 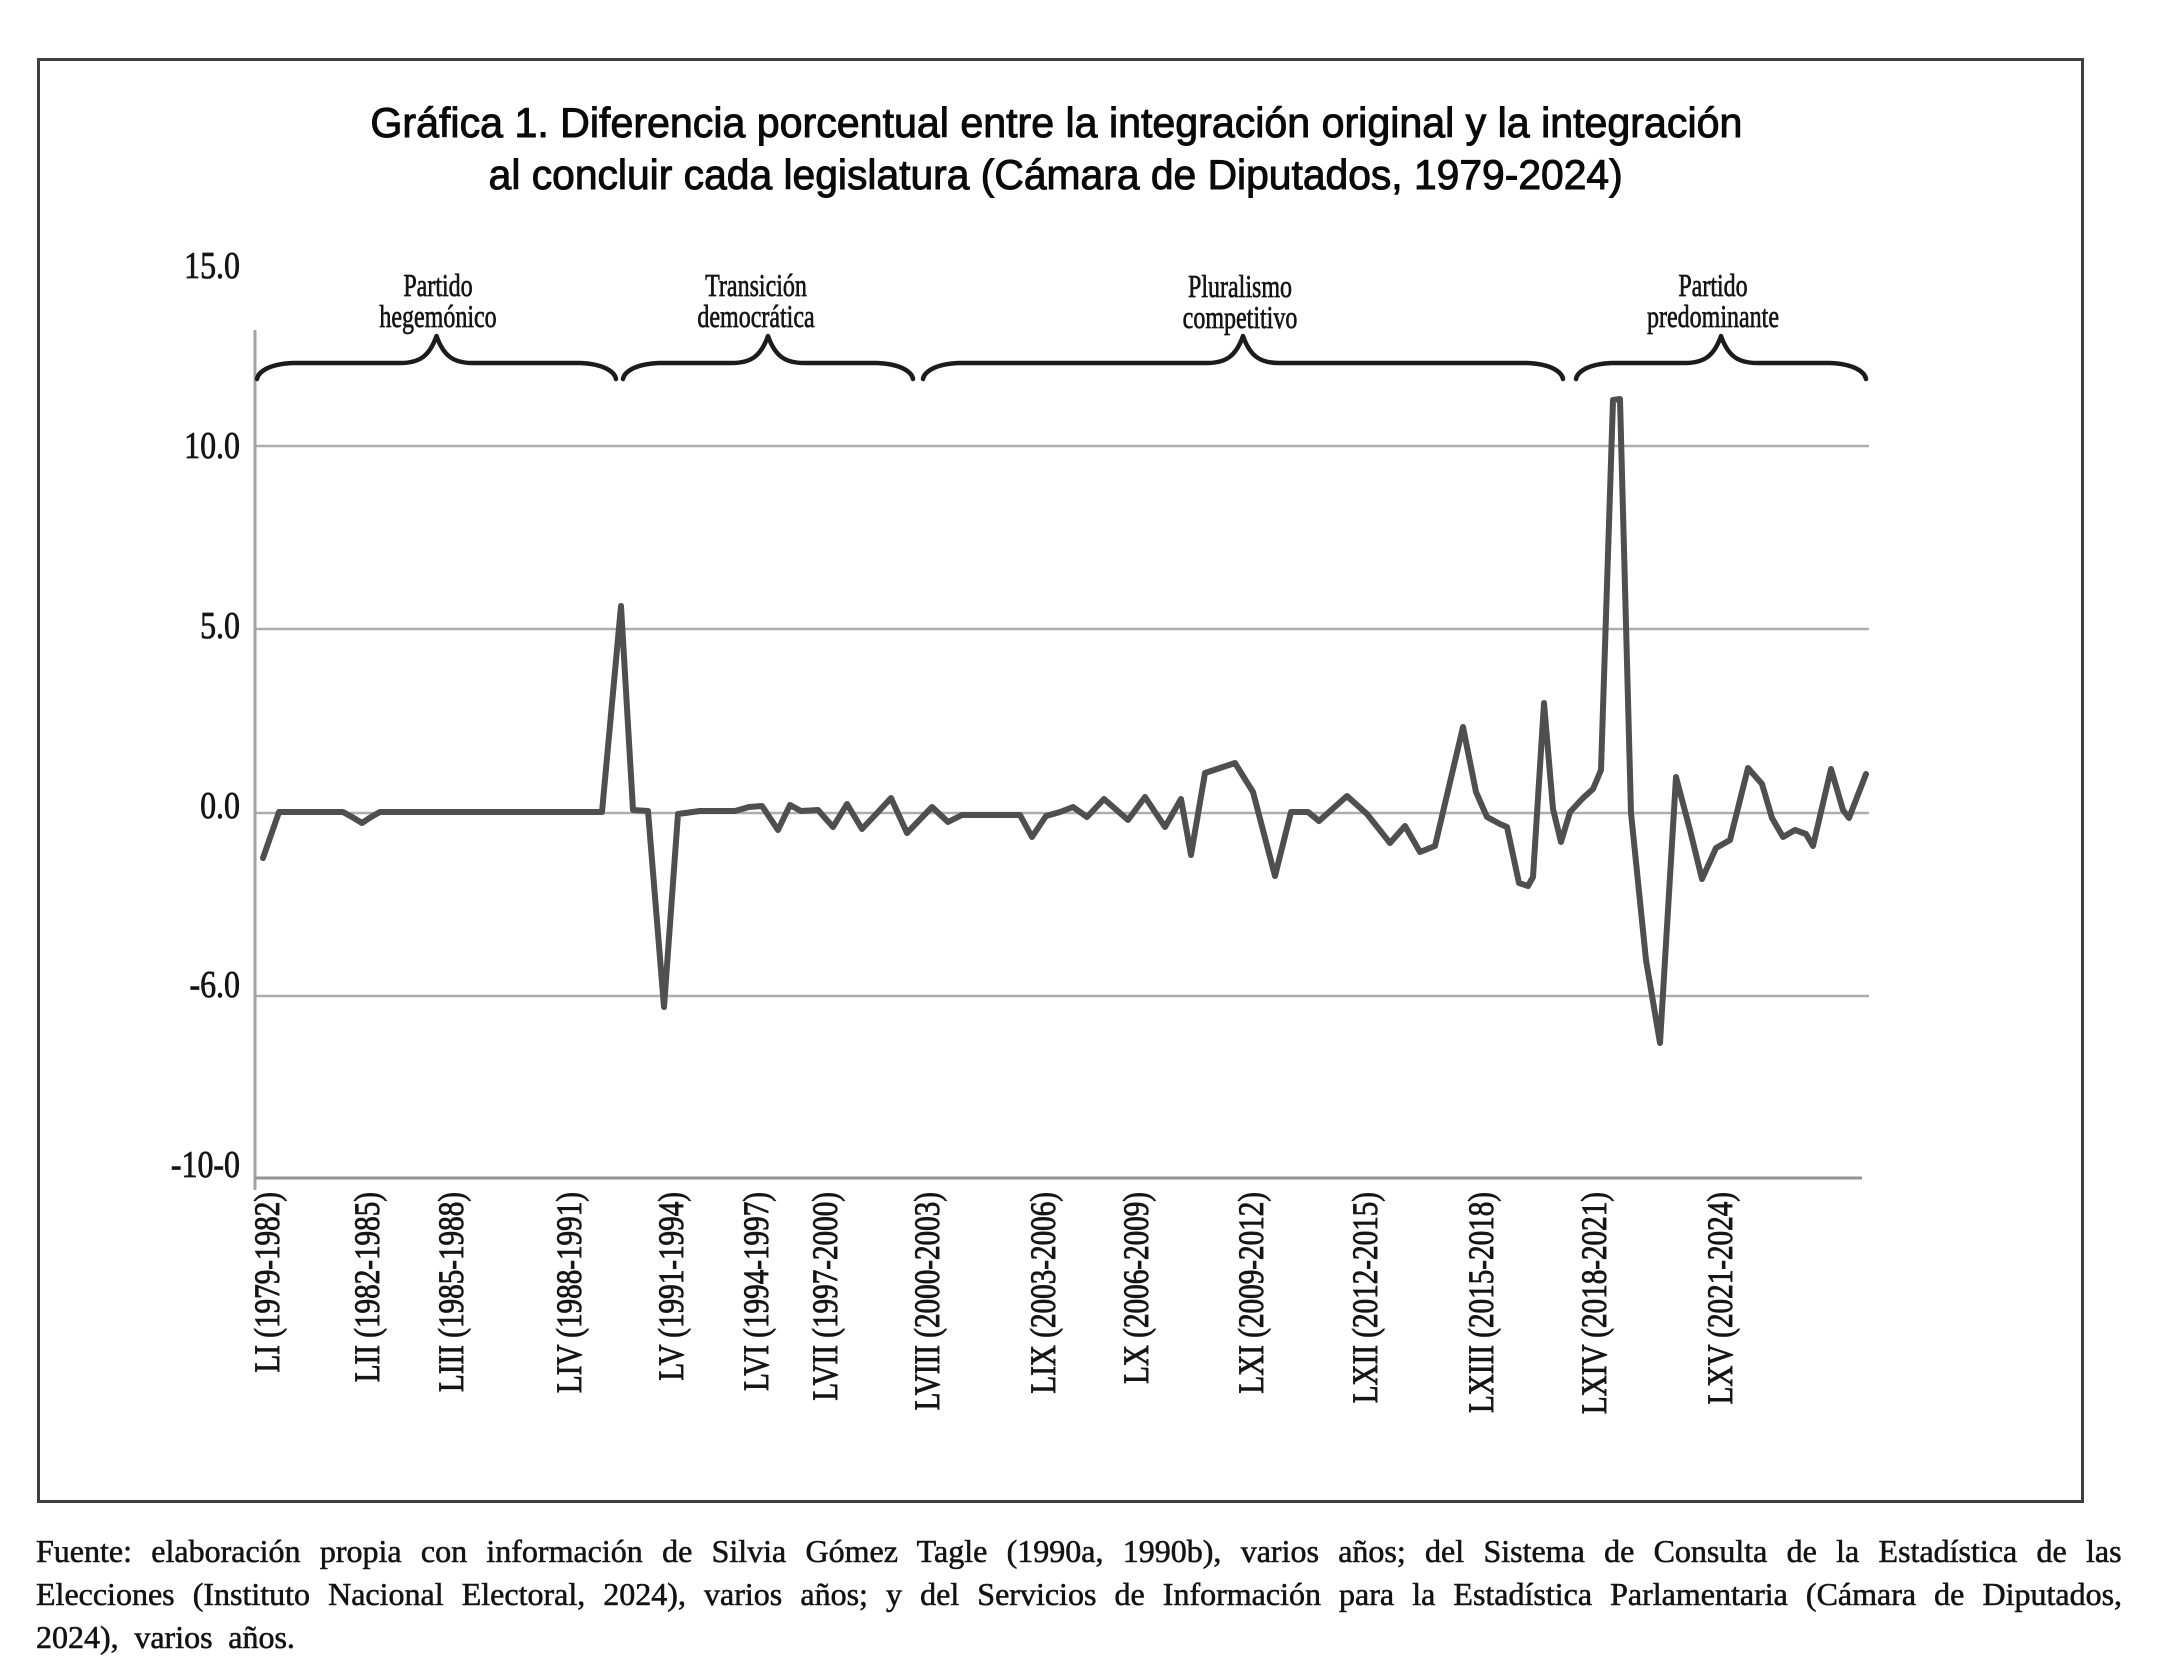 What do you see at coordinates (928, 1301) in the screenshot?
I see `svg-text: LVIII (2000-2003)` at bounding box center [928, 1301].